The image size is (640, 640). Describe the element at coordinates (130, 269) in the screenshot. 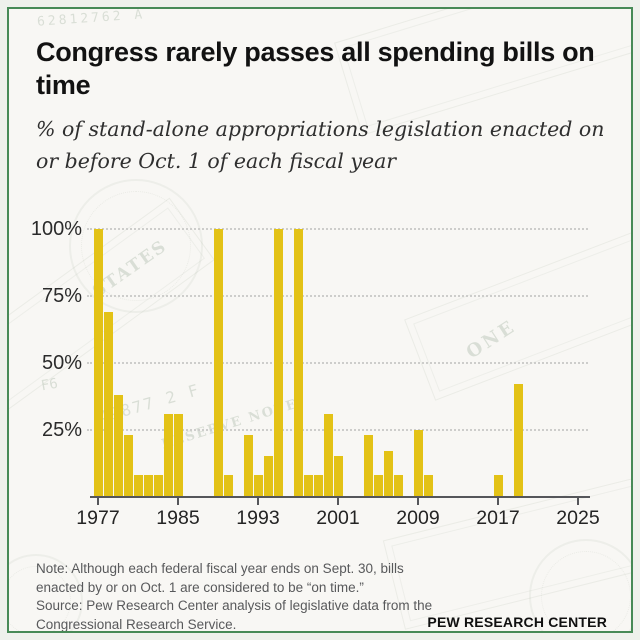

I see `bill-text: STATES` at that location.